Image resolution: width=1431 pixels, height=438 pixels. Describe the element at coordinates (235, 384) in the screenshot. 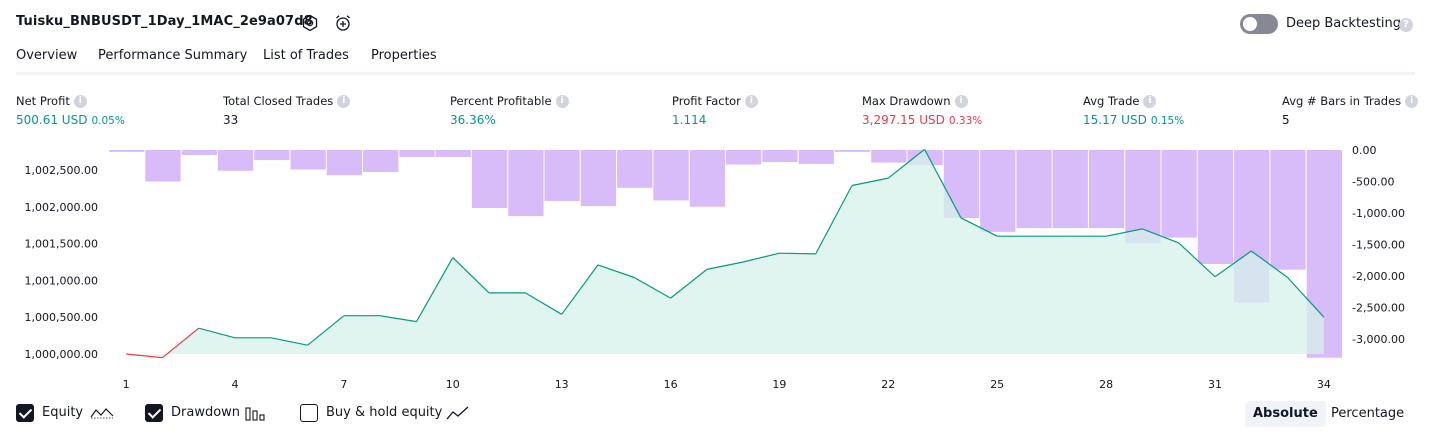

I see `x-tick-label: 4` at that location.